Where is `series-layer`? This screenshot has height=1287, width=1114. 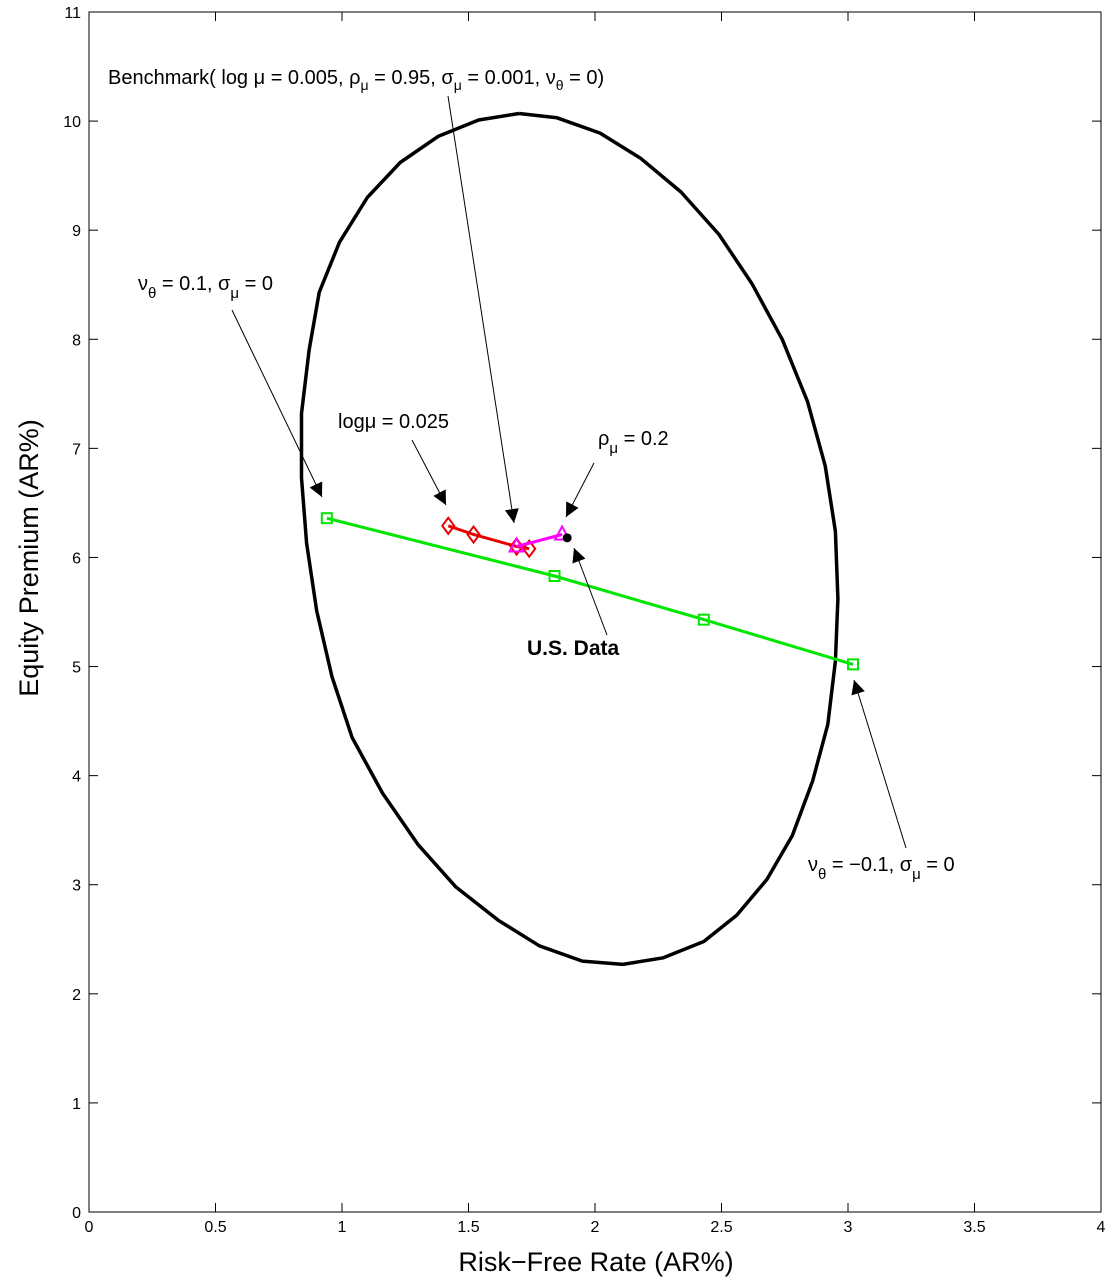 series-layer is located at coordinates (590, 591).